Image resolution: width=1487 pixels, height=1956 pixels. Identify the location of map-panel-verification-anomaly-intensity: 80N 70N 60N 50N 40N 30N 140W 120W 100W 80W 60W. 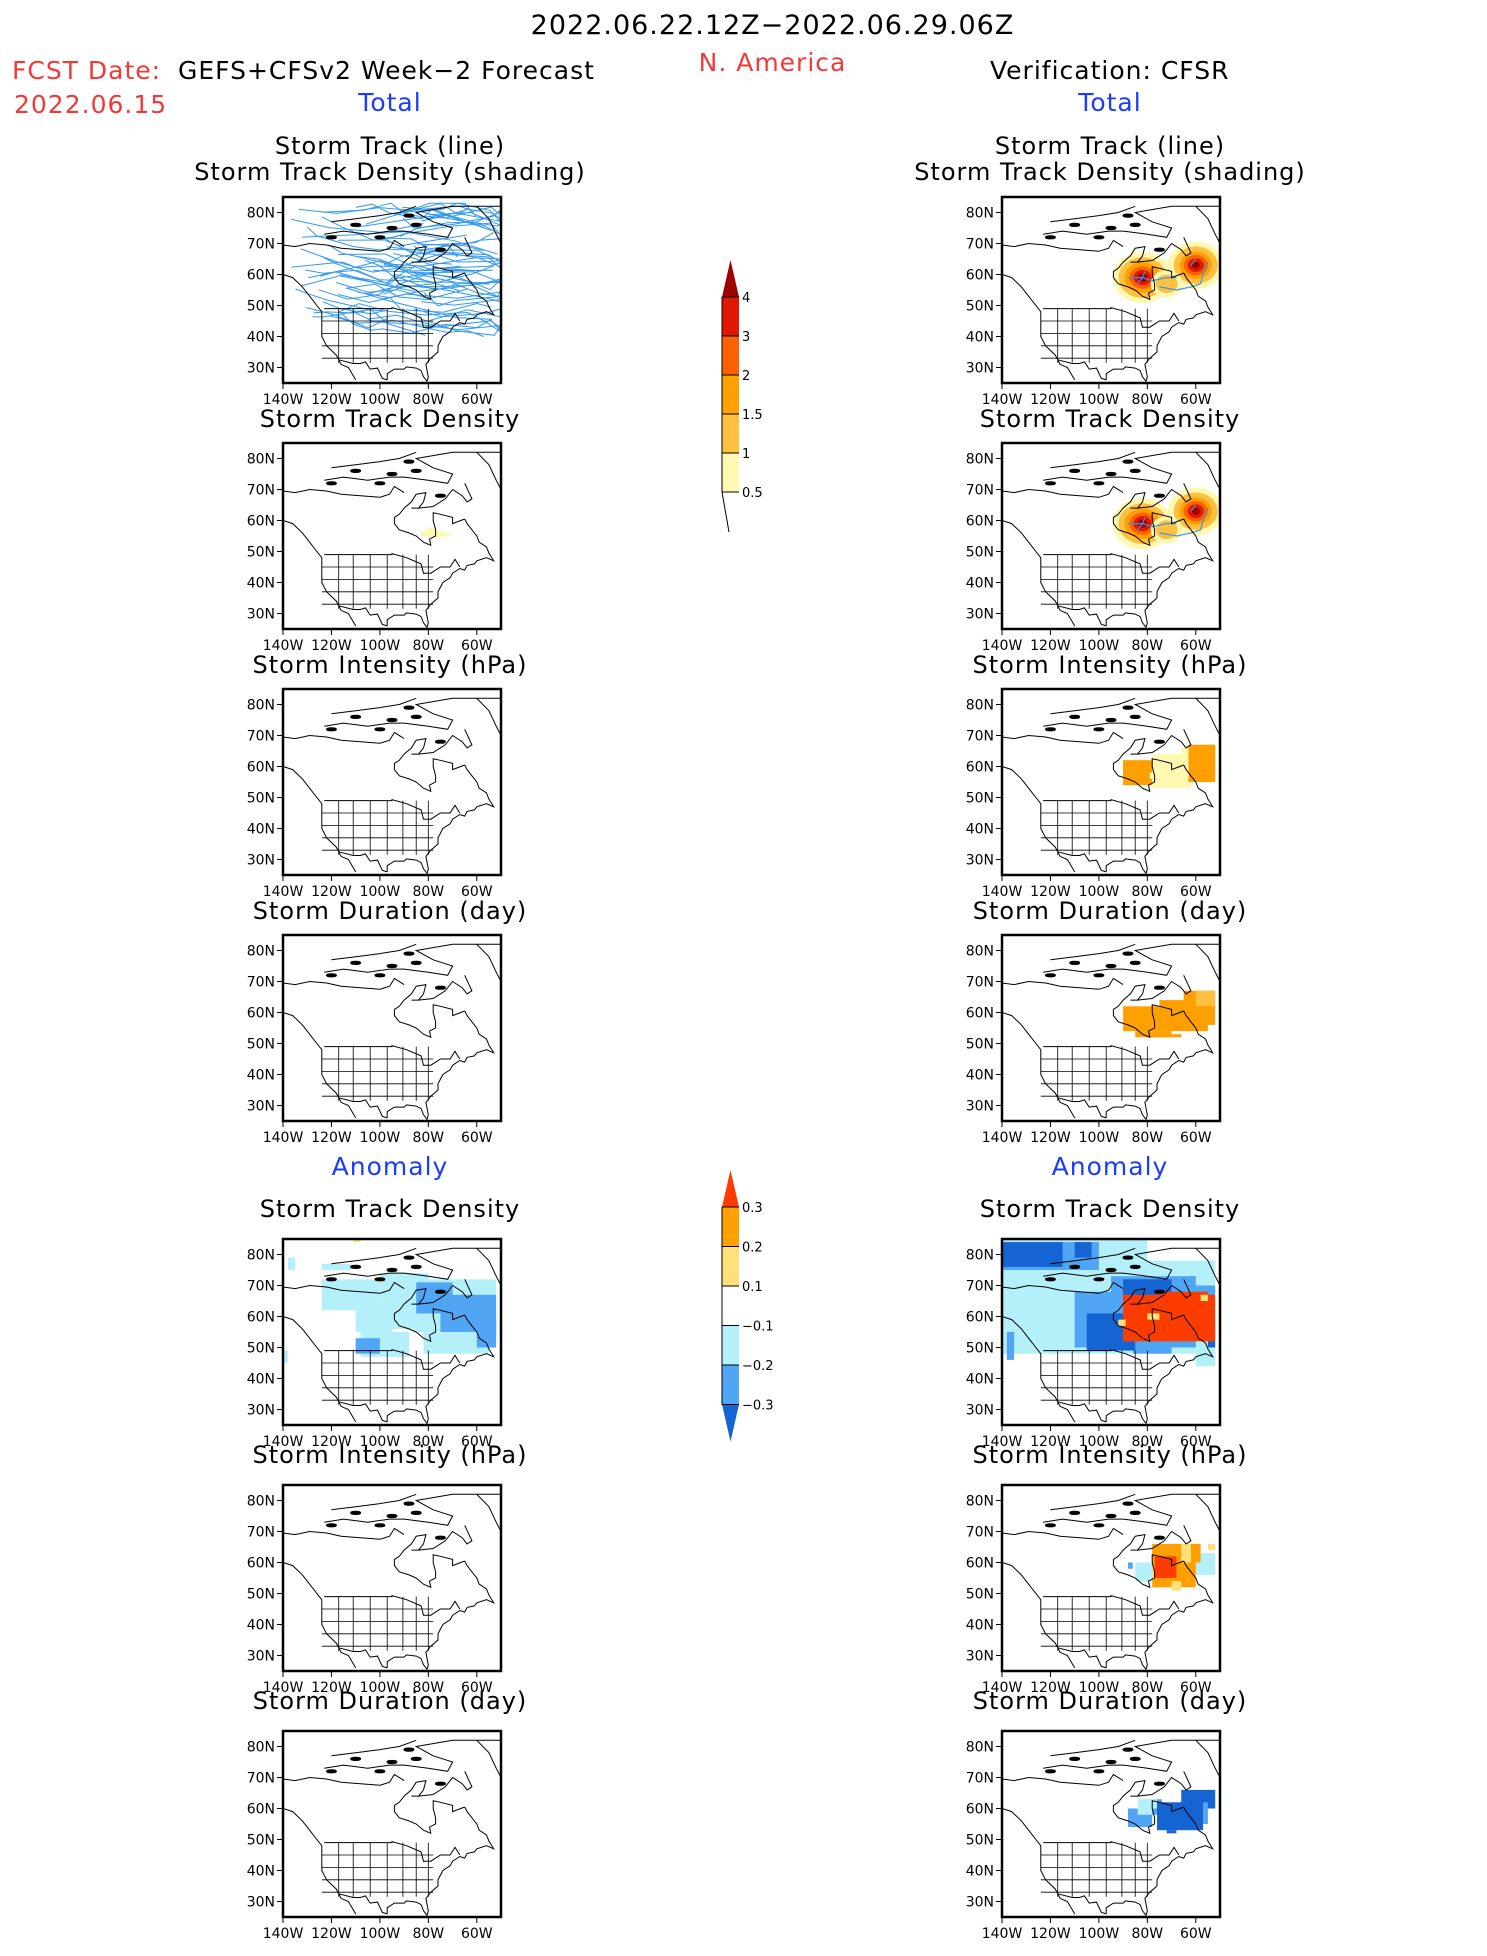
(1094, 1589).